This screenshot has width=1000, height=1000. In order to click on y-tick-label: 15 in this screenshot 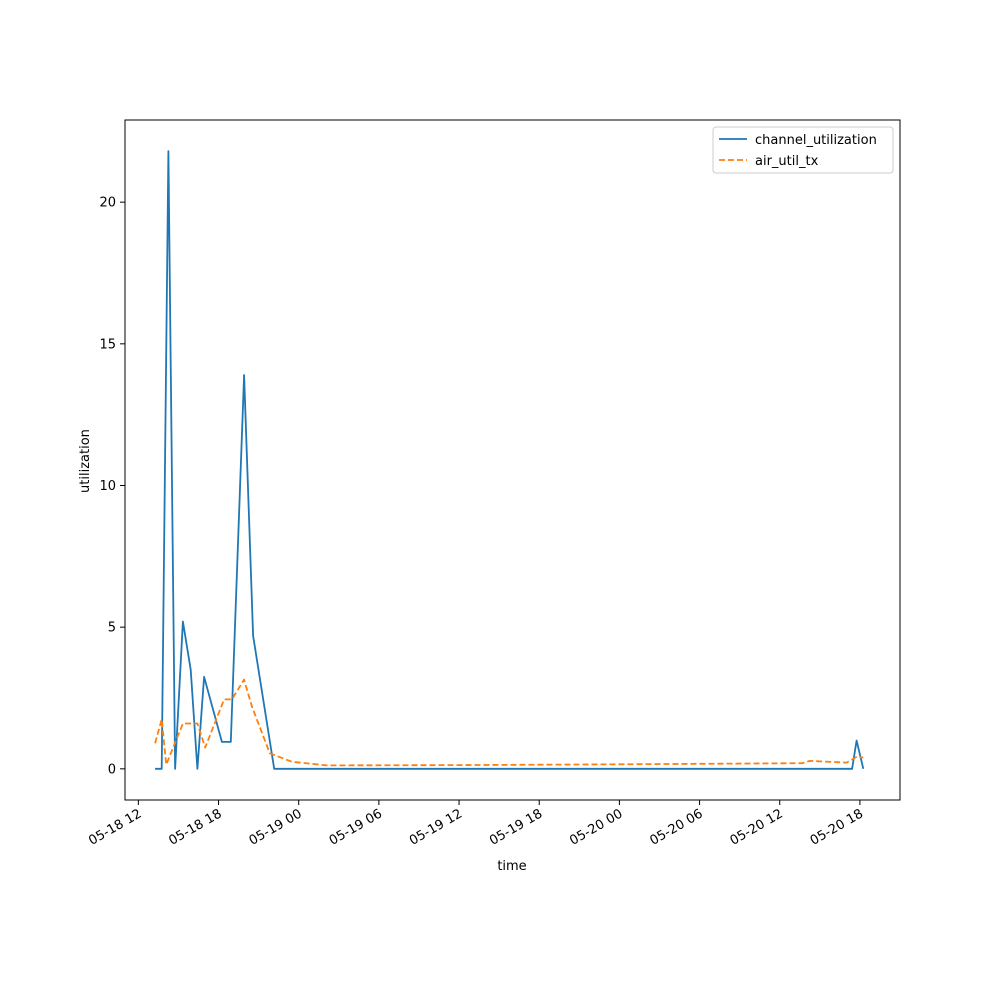, I will do `click(107, 344)`.